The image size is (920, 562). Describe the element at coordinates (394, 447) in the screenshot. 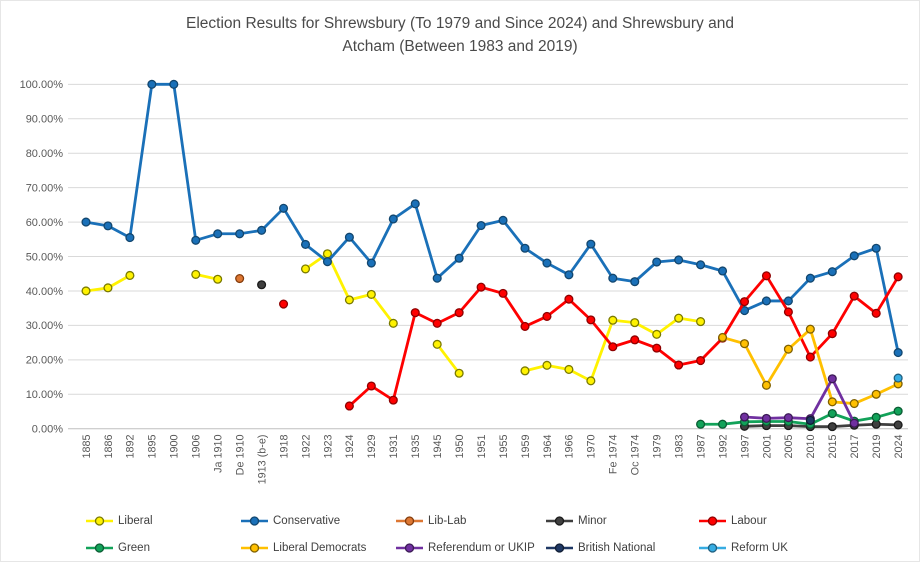

I see `x-tick-label: 1931` at that location.